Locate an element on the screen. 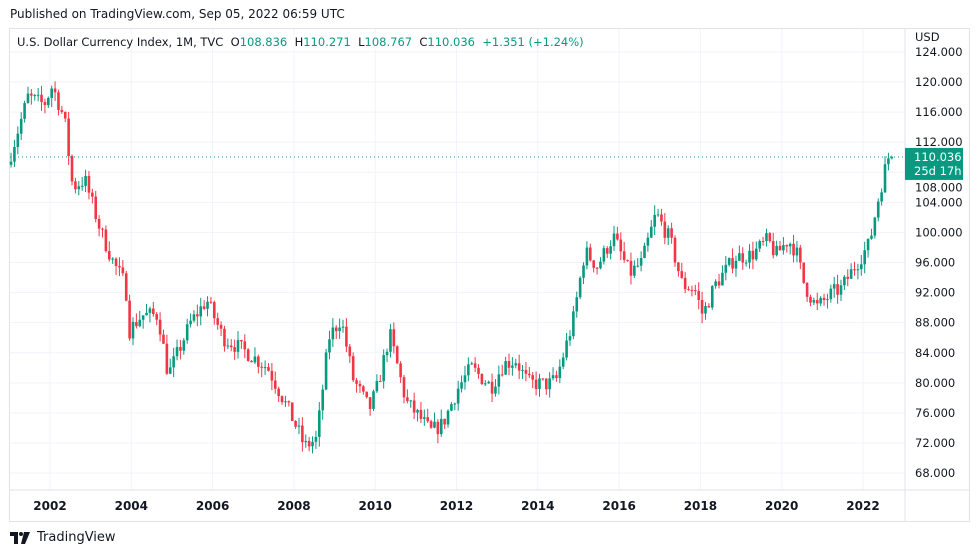 The image size is (979, 555). close-value: 110.036 is located at coordinates (451, 42).